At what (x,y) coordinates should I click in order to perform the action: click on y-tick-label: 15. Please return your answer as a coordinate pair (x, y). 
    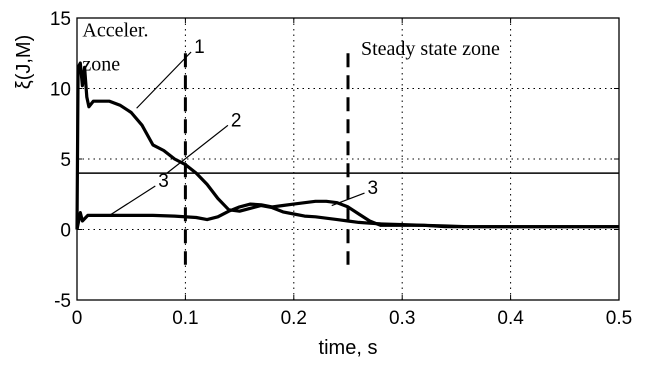
    Looking at the image, I should click on (60, 19).